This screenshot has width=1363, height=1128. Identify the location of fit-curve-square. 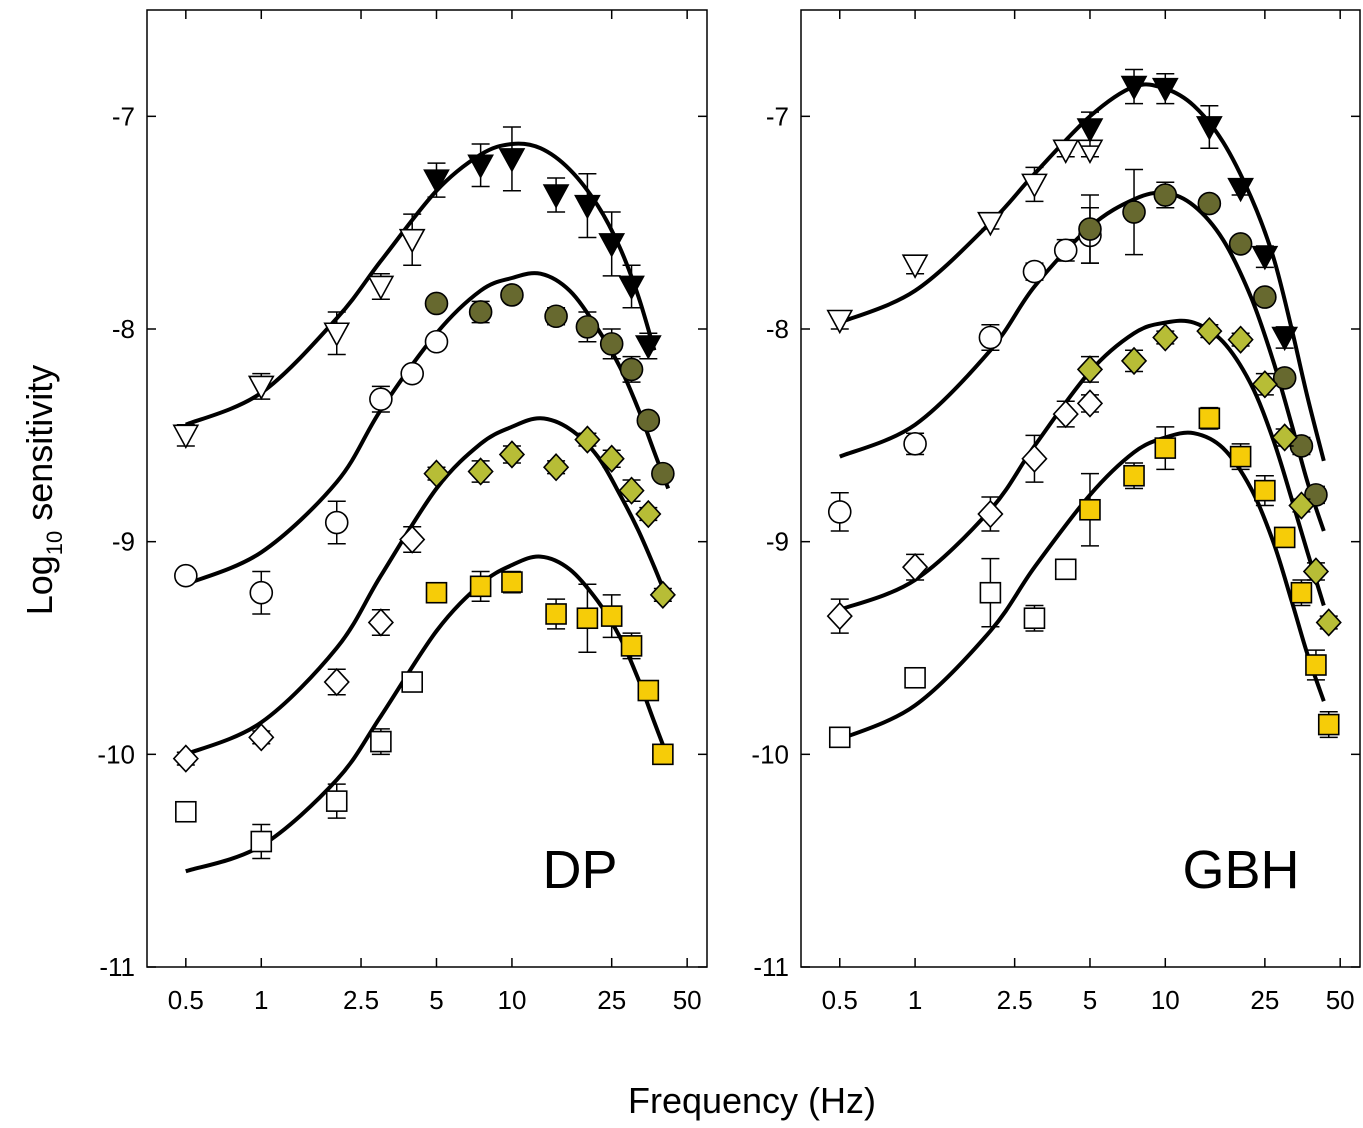
(428, 714).